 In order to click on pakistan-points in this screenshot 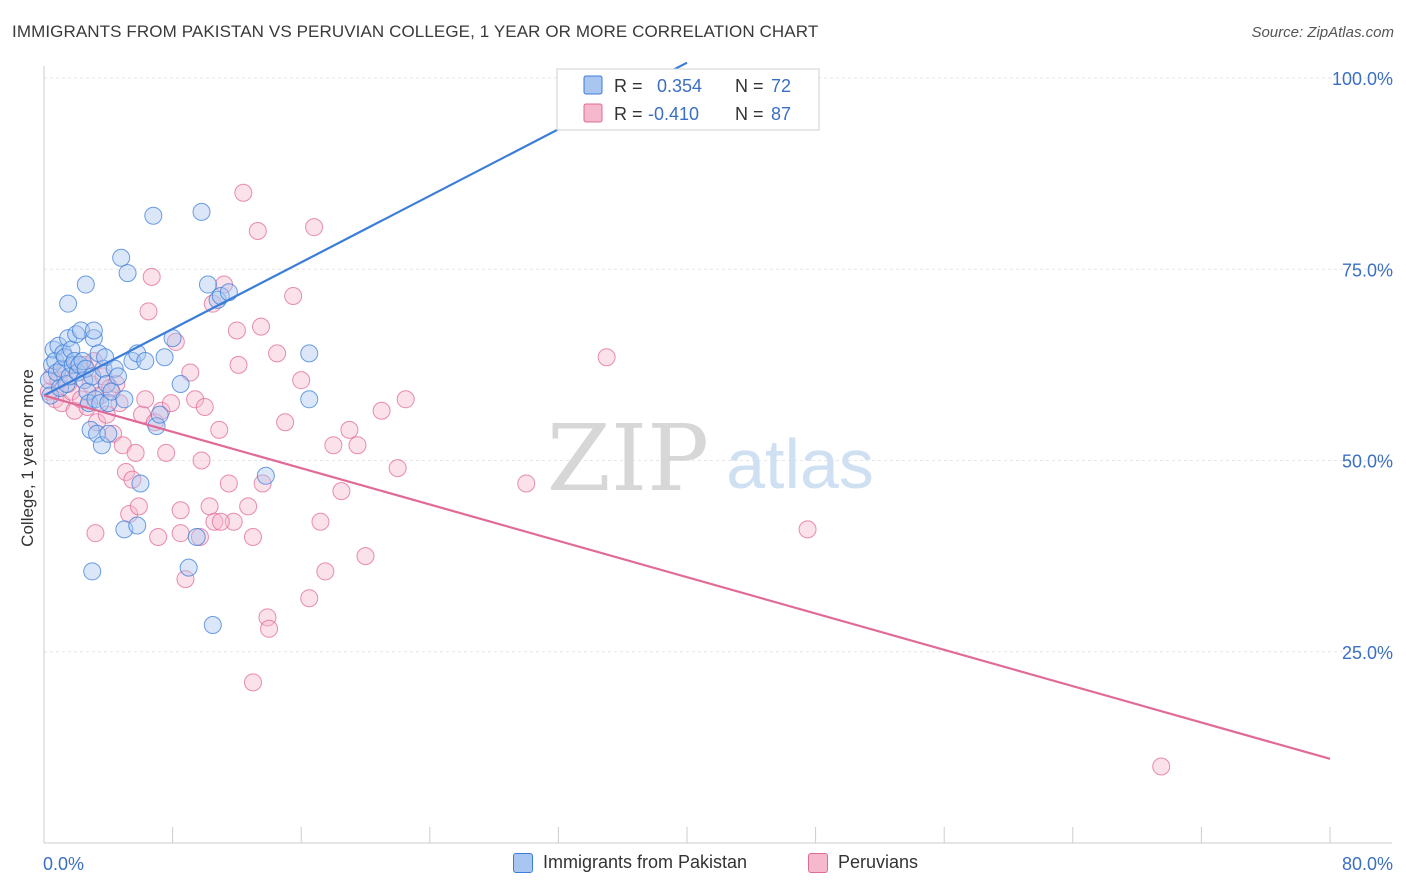, I will do `click(179, 418)`.